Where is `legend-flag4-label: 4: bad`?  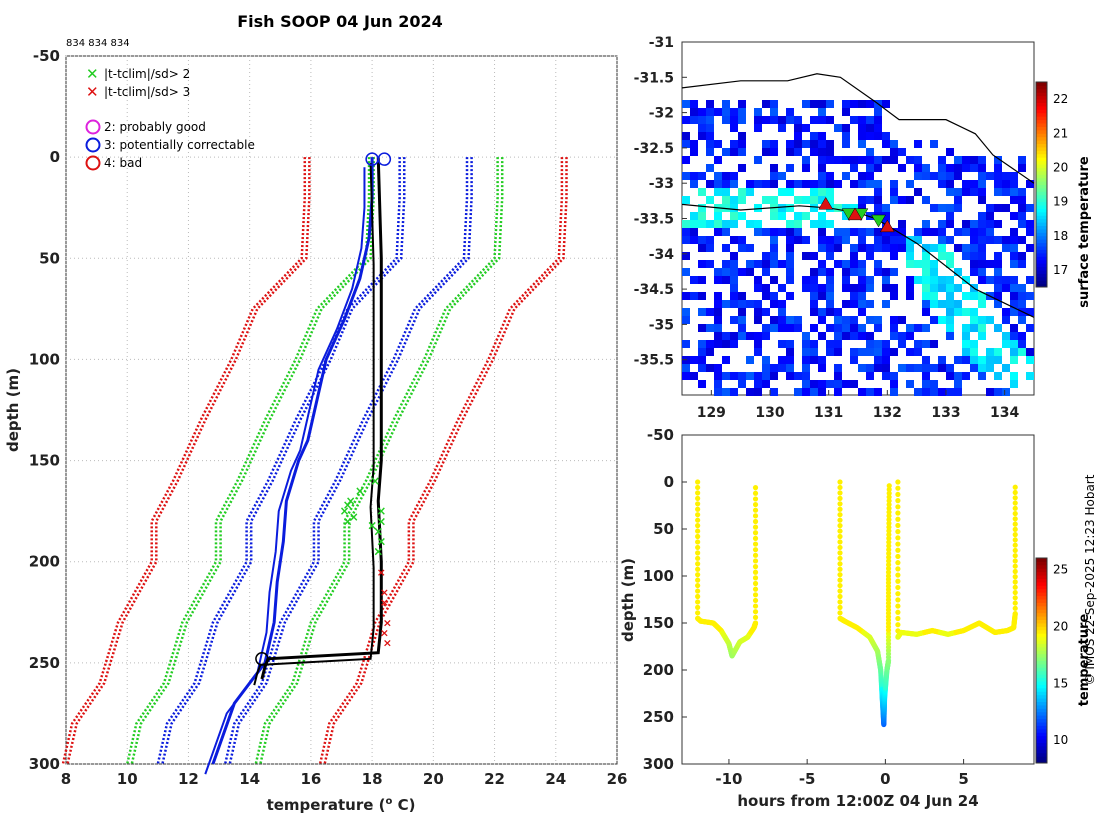
legend-flag4-label: 4: bad is located at coordinates (123, 163).